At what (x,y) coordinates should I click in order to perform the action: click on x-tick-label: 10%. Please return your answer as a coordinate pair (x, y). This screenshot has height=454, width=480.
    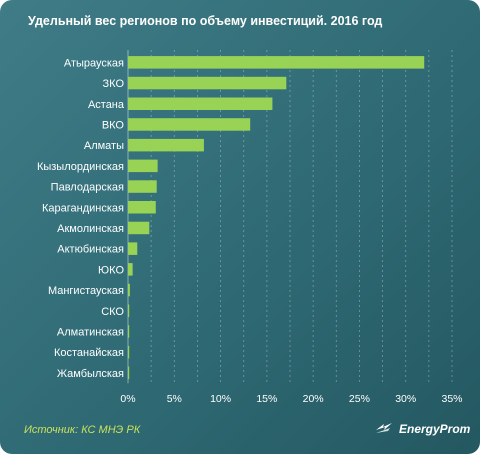
    Looking at the image, I should click on (220, 399).